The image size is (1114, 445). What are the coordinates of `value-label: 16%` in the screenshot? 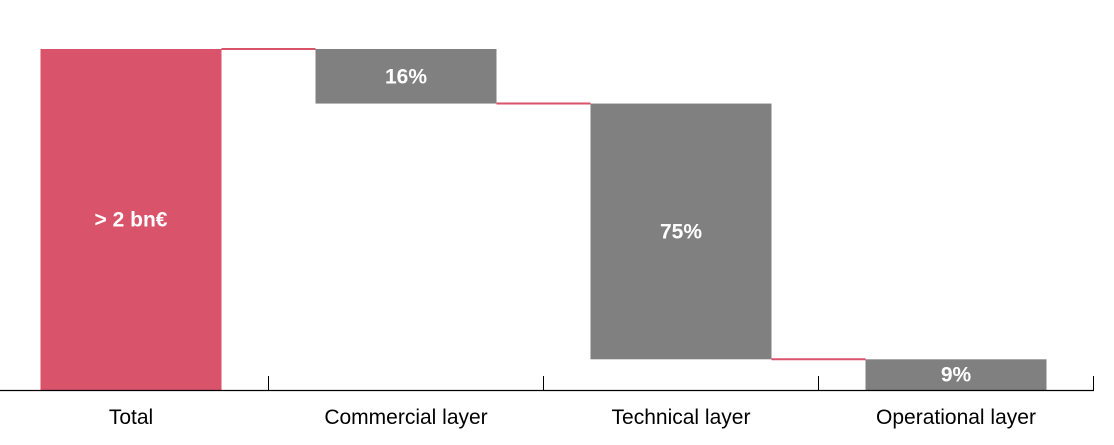 It's located at (406, 76).